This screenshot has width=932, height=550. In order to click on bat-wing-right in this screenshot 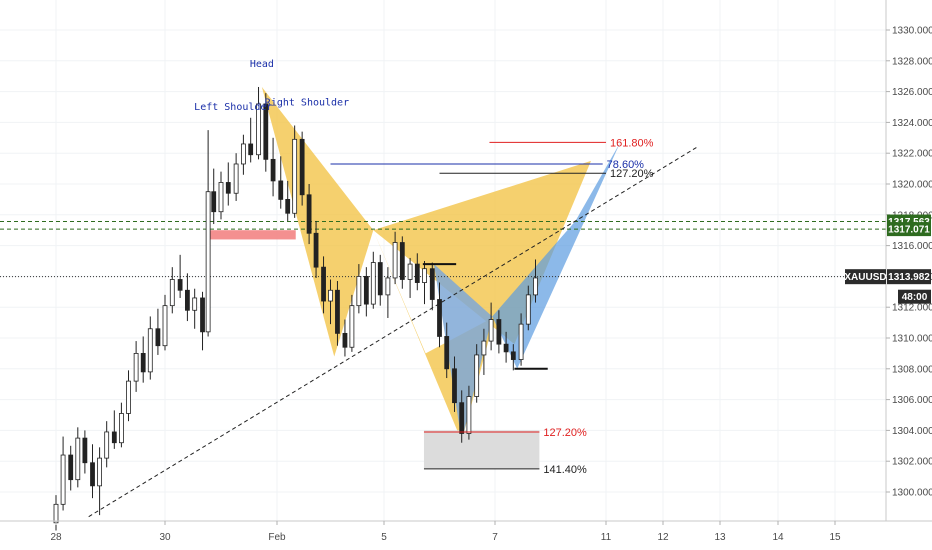, I will do `click(556, 255)`.